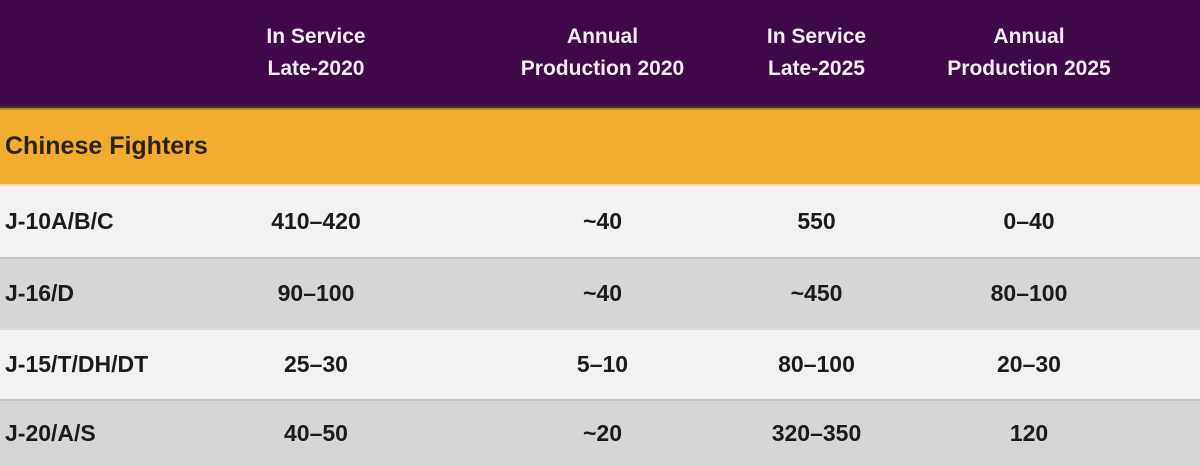  What do you see at coordinates (1029, 293) in the screenshot?
I see `cell-annual-production-2025: 80–100` at bounding box center [1029, 293].